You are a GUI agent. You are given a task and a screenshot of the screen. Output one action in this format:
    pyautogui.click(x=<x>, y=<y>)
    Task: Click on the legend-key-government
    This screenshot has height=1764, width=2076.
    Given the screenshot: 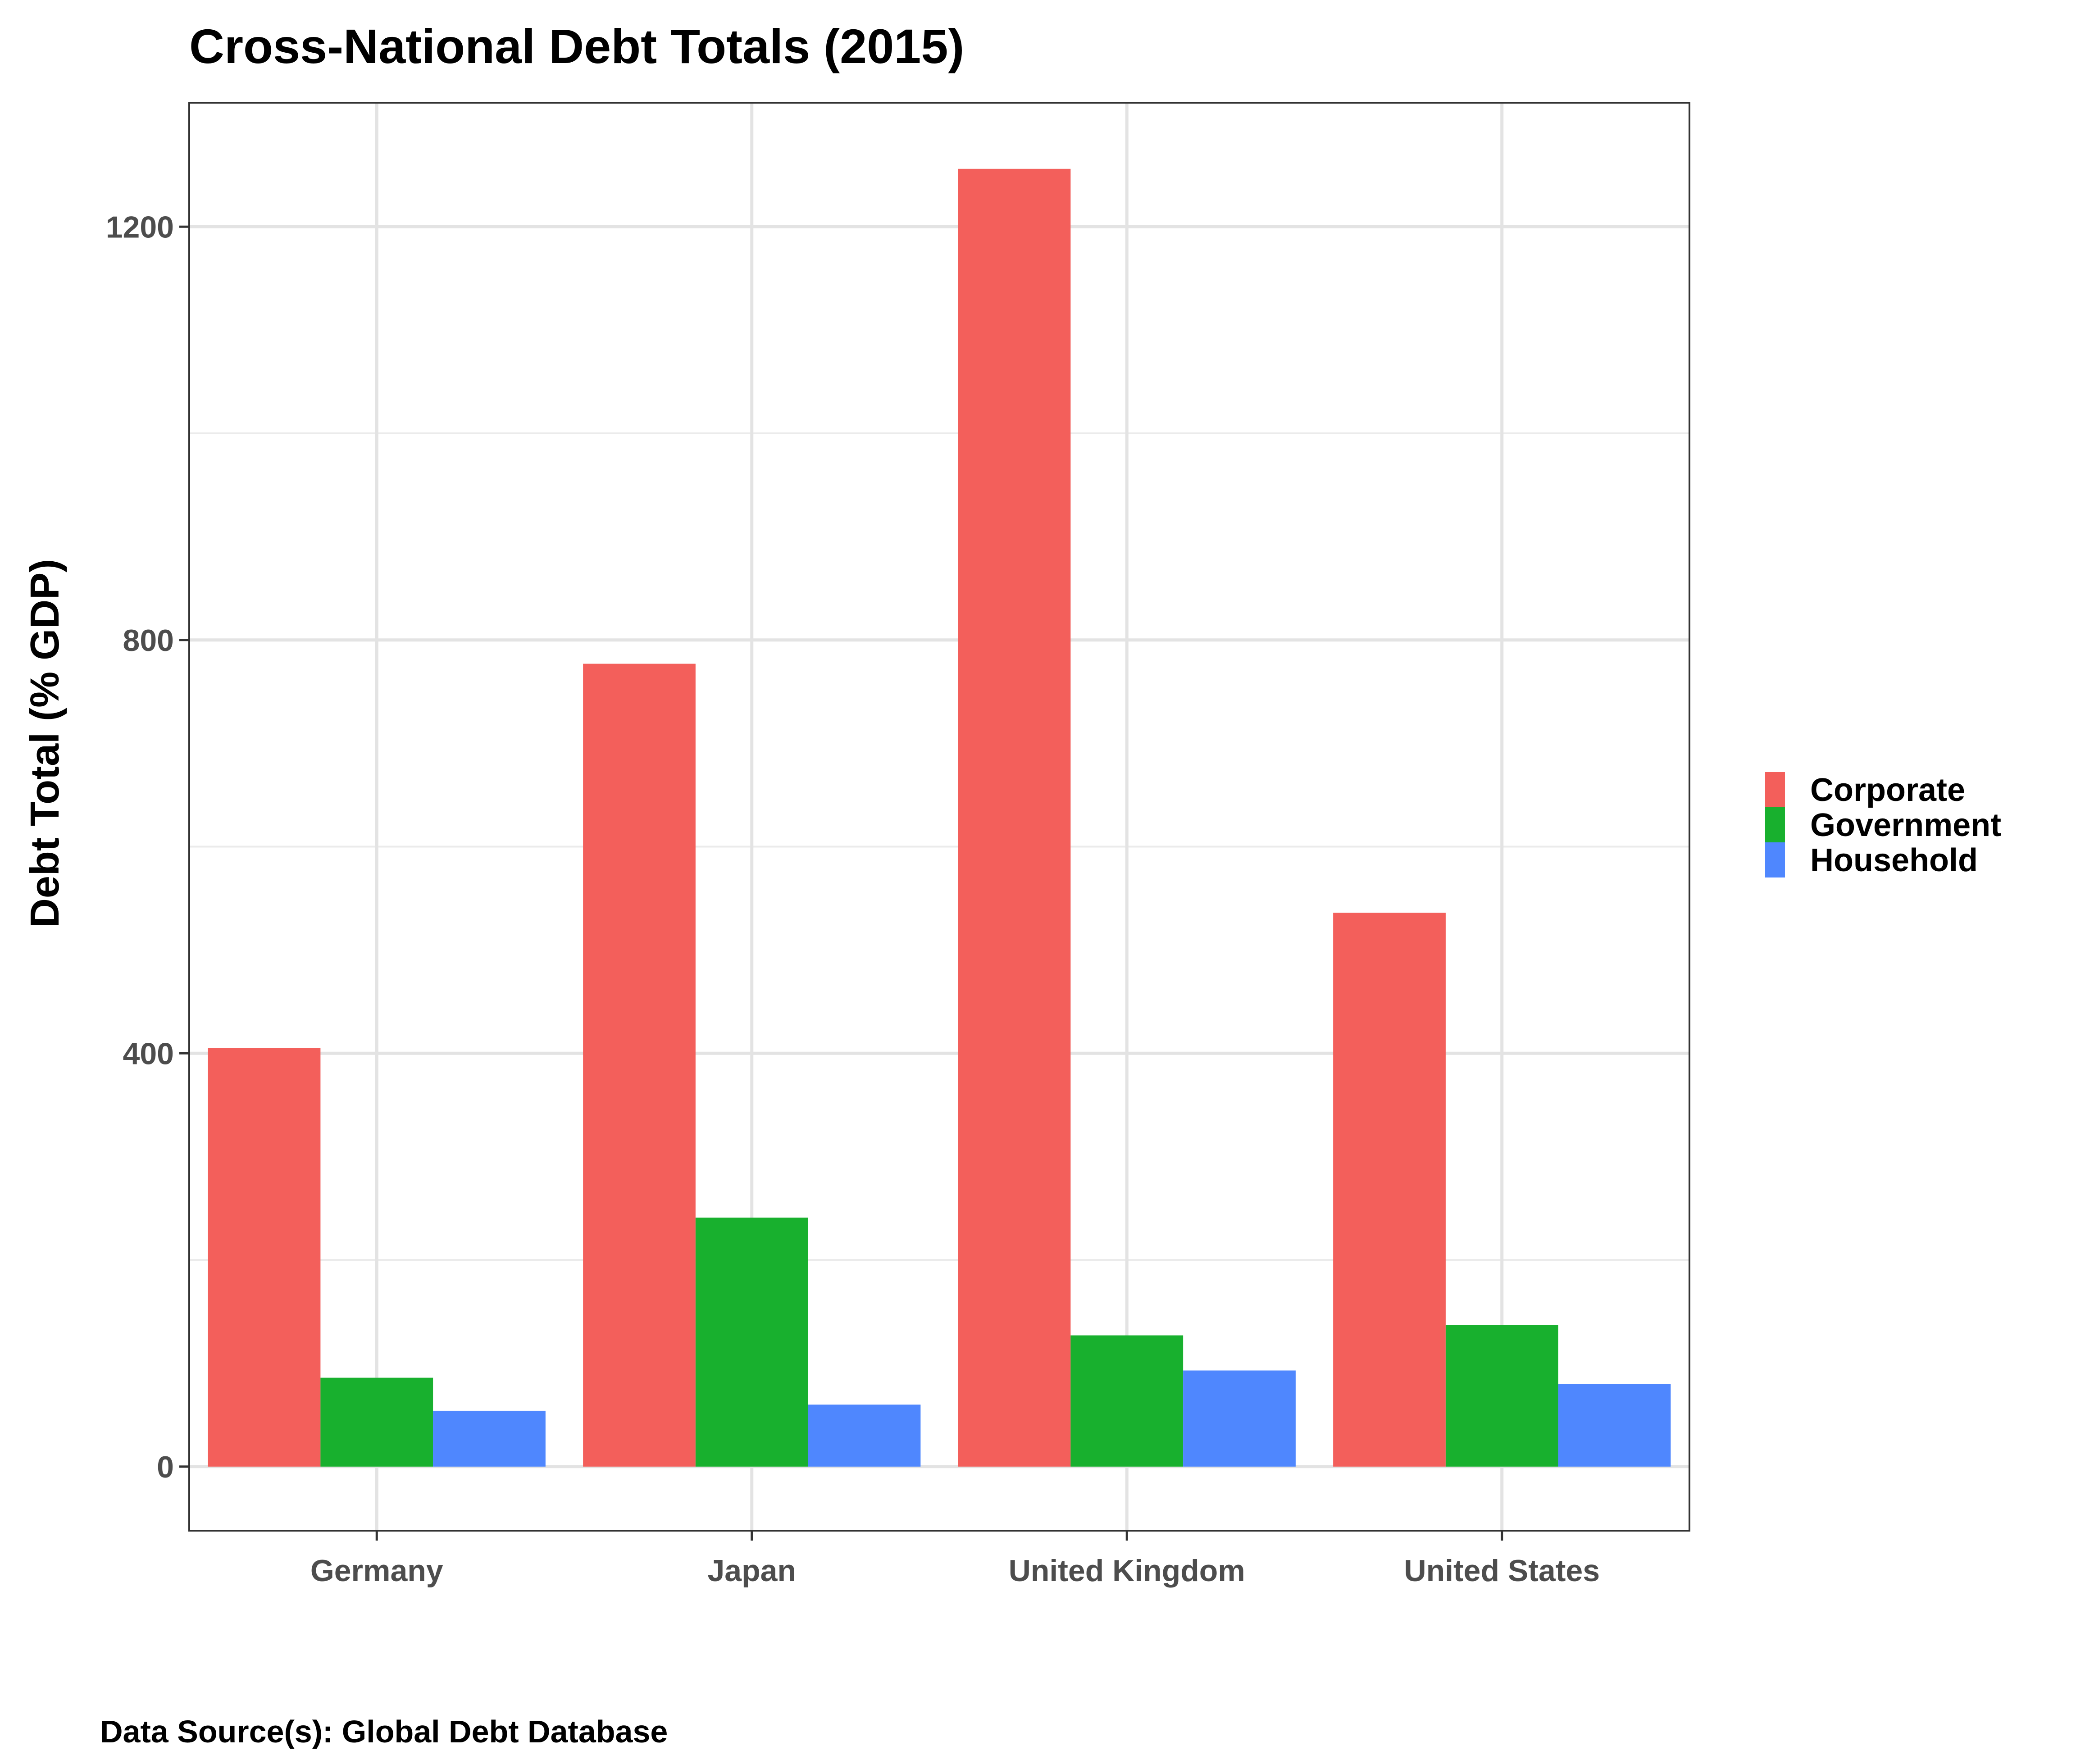 What is the action you would take?
    pyautogui.click(x=1775, y=824)
    